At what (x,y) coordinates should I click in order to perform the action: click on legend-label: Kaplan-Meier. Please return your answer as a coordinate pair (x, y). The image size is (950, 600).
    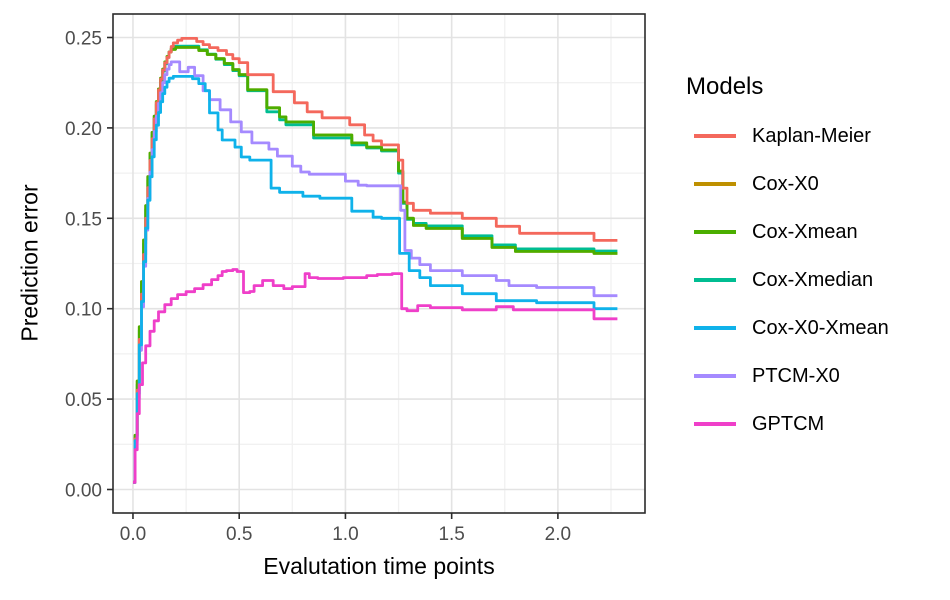
    Looking at the image, I should click on (811, 135).